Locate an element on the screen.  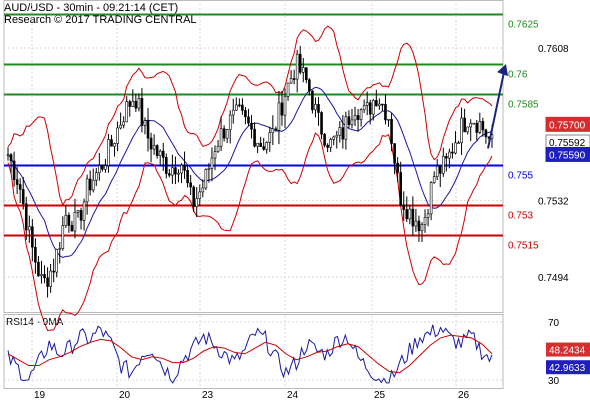
level-label: 0.753 is located at coordinates (520, 216).